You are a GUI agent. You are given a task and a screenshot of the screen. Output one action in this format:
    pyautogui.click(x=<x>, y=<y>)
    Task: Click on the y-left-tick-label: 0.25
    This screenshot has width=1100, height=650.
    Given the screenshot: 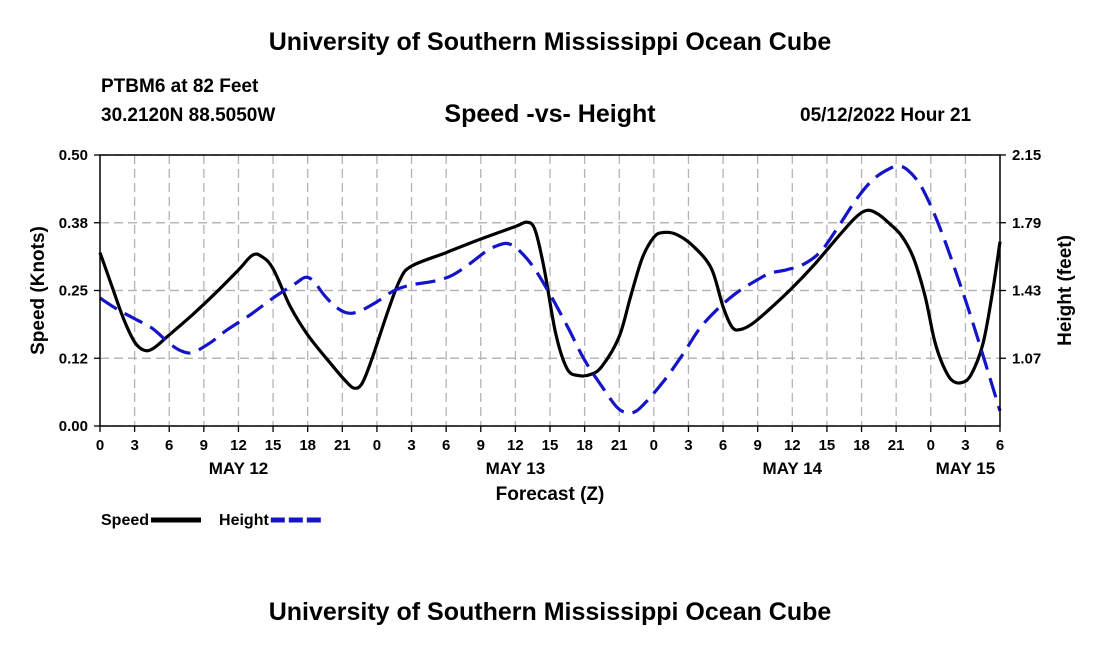 What is the action you would take?
    pyautogui.click(x=73, y=291)
    